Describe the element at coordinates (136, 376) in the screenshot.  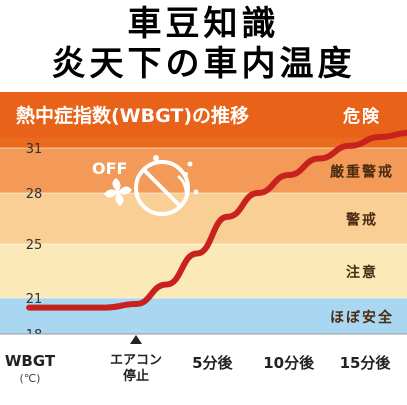
I see `x-tick-label-0-1: 停止` at that location.